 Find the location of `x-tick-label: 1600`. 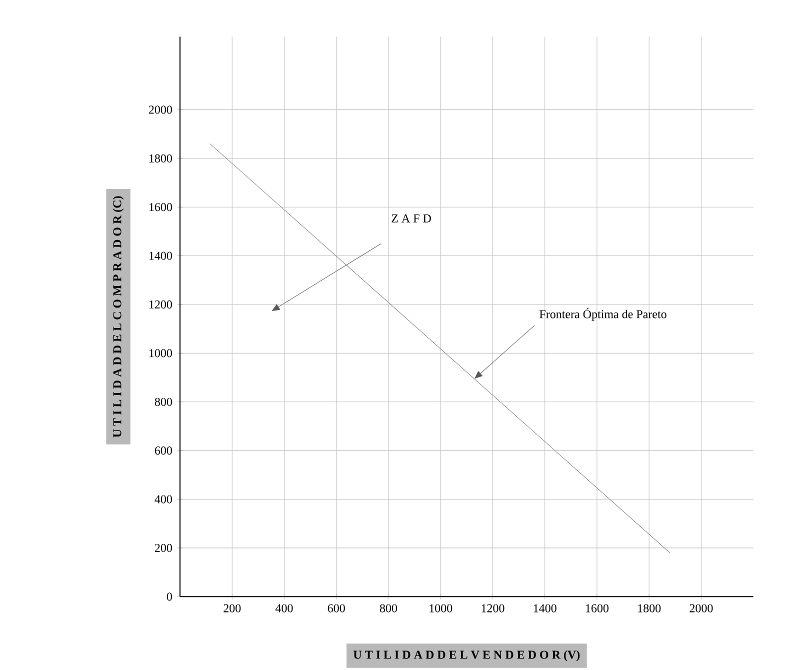

x-tick-label: 1600 is located at coordinates (597, 608).